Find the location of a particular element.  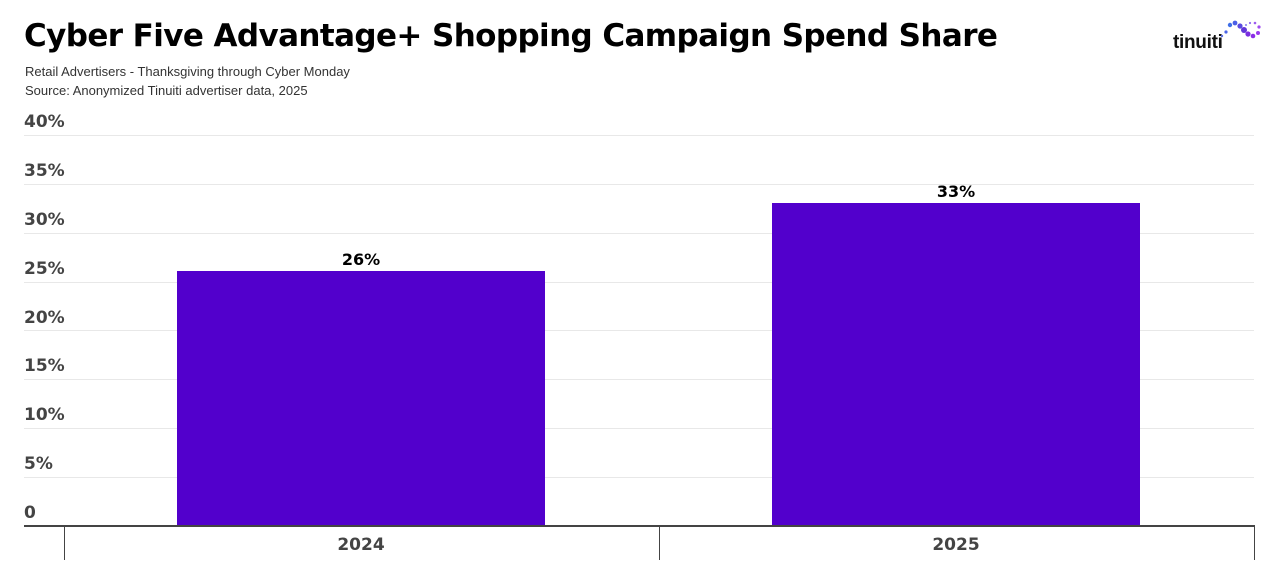

y-tick-label: 40% is located at coordinates (44, 122).